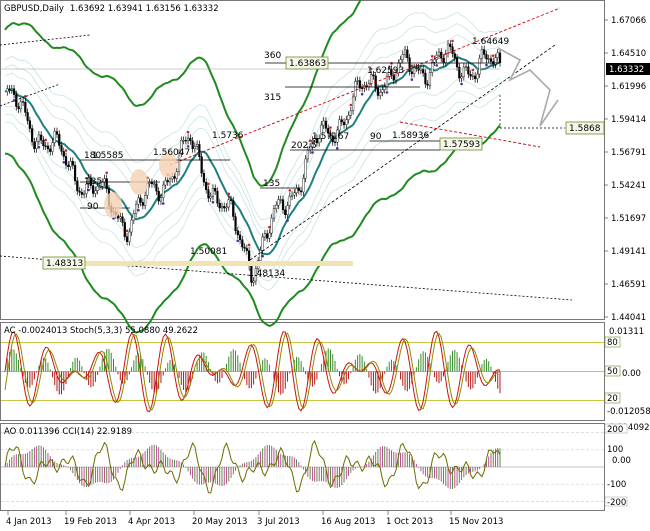  I want to click on date-tick-label: 19 Feb 2013, so click(90, 522).